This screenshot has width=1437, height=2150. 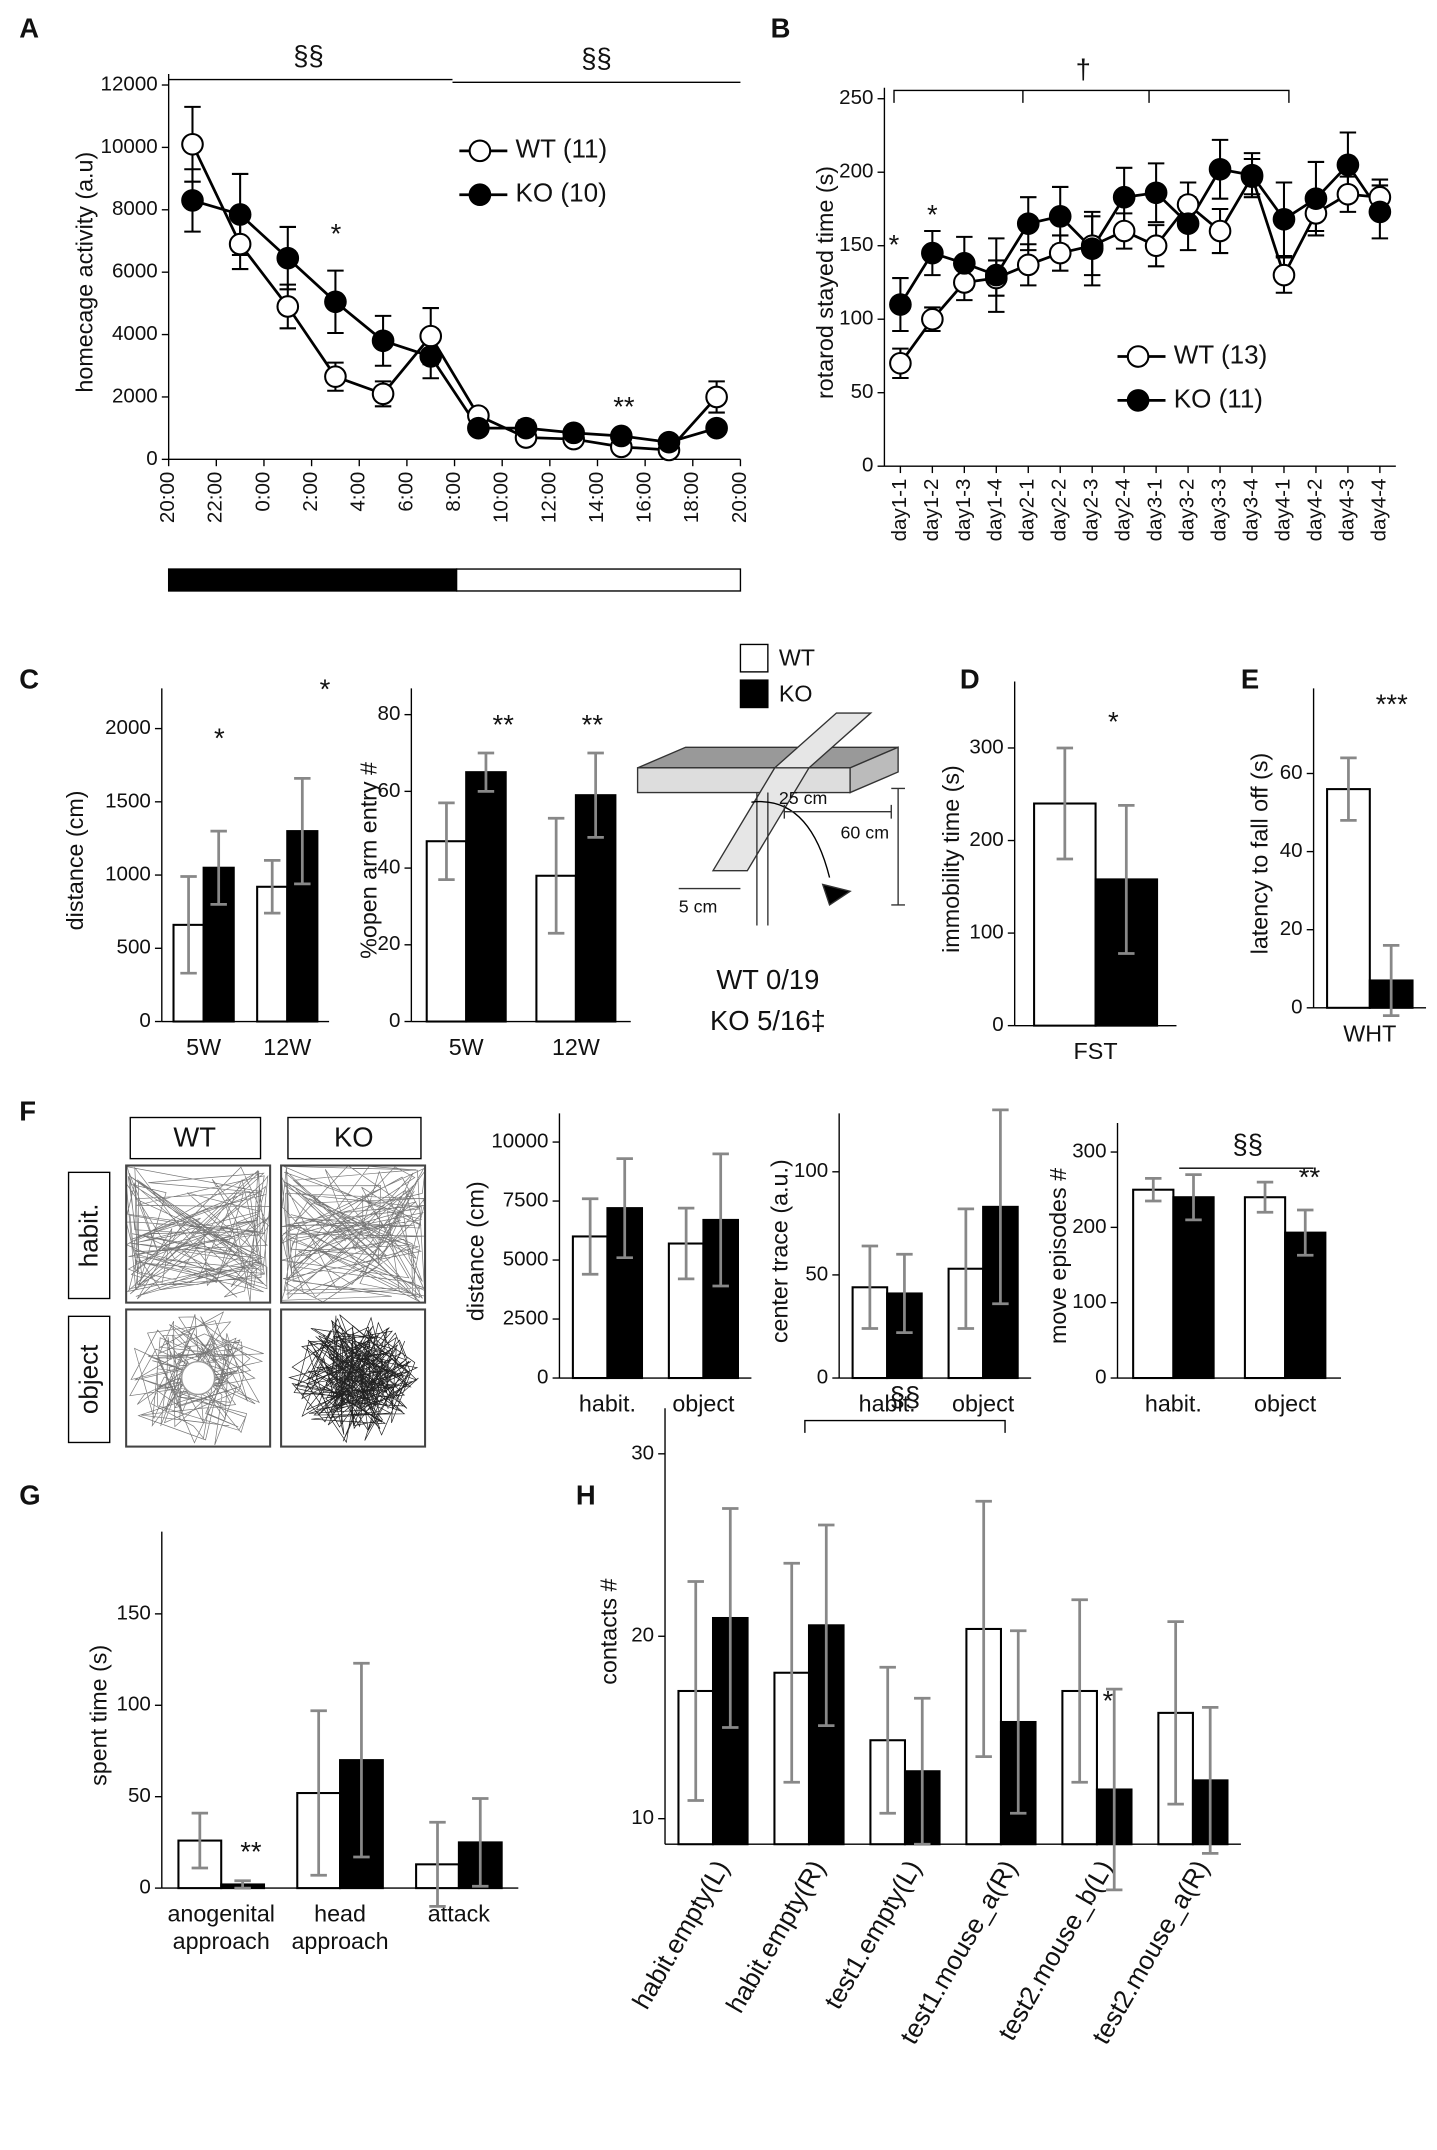 I want to click on panel-label: H, so click(x=586, y=1495).